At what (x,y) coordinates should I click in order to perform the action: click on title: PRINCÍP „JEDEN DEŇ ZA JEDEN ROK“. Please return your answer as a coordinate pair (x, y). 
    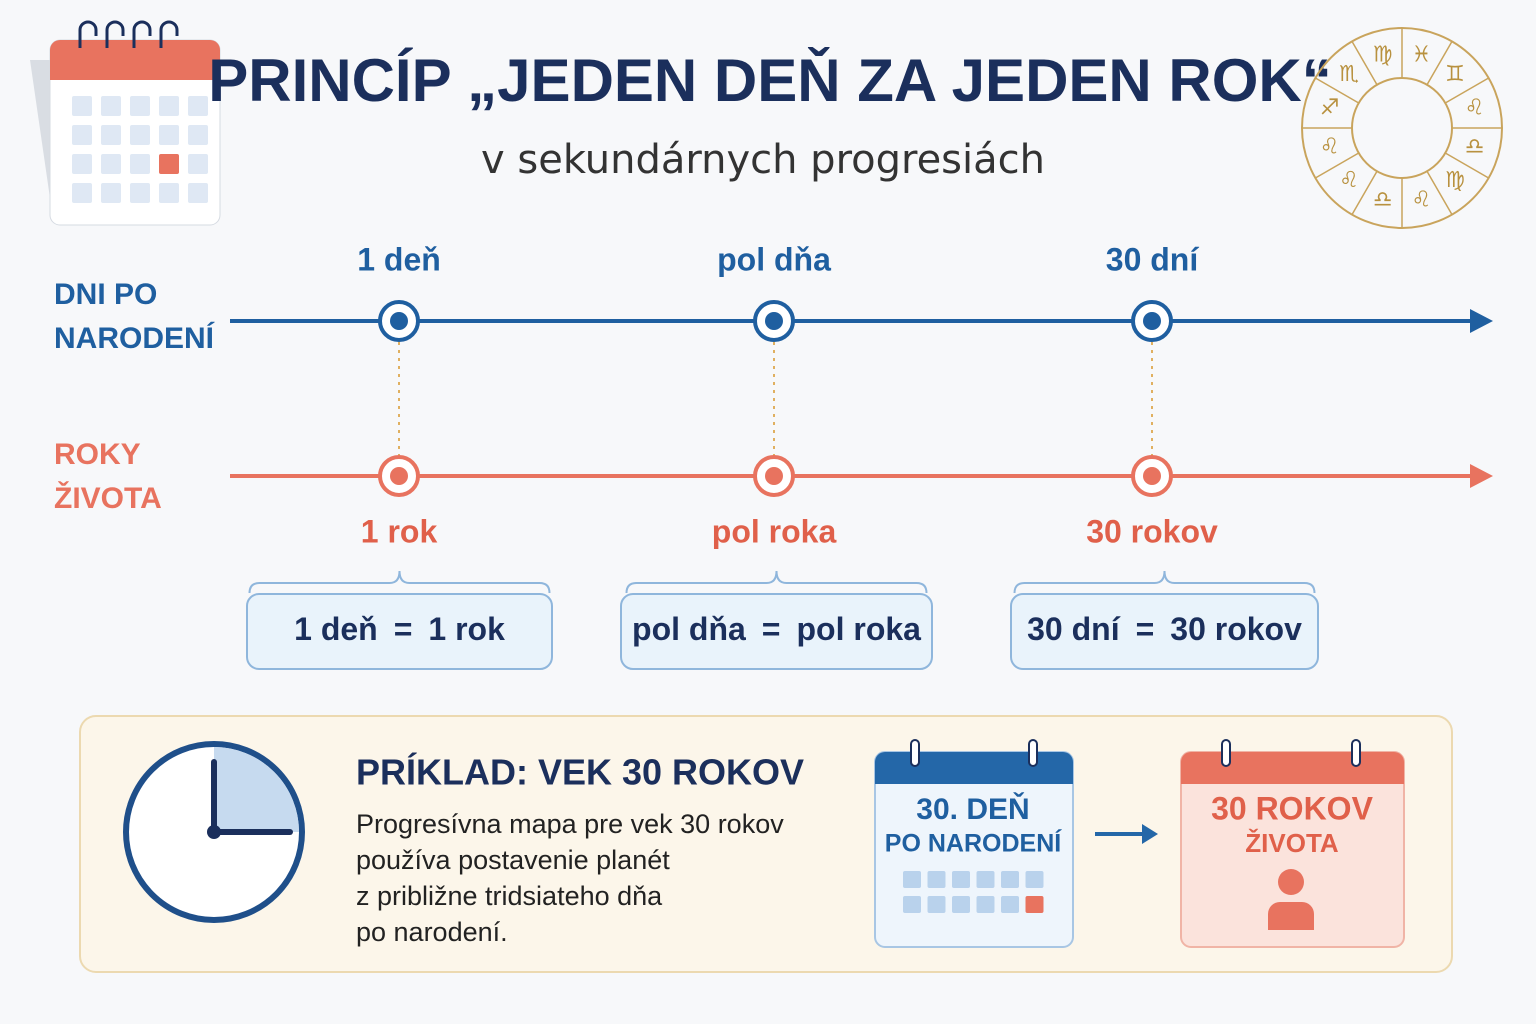
    Looking at the image, I should click on (770, 80).